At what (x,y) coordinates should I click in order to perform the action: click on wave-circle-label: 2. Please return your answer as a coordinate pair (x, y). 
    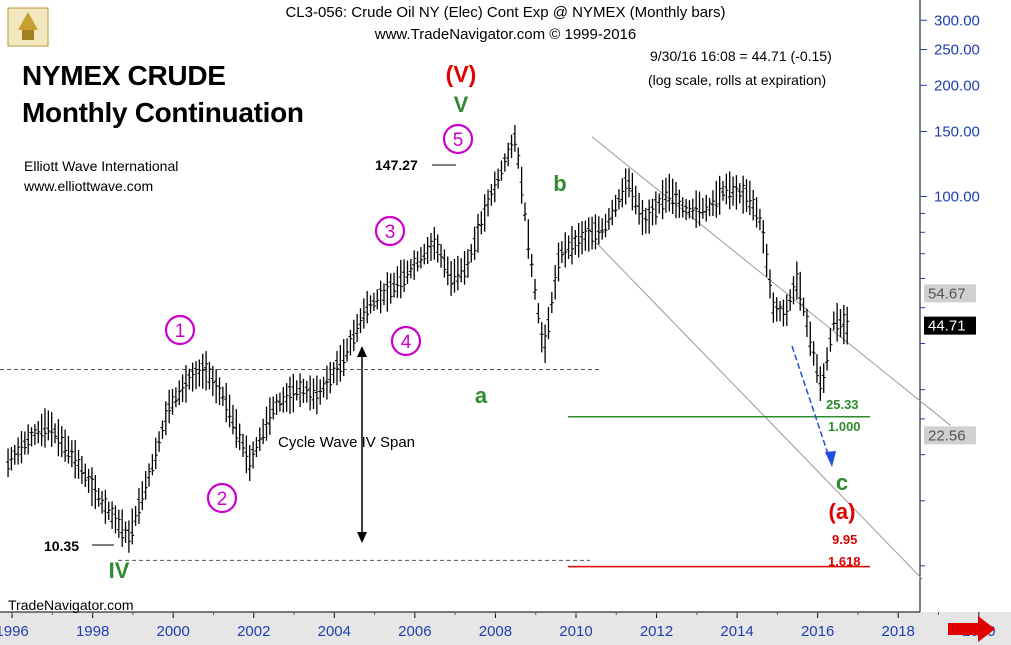
    Looking at the image, I should click on (222, 499).